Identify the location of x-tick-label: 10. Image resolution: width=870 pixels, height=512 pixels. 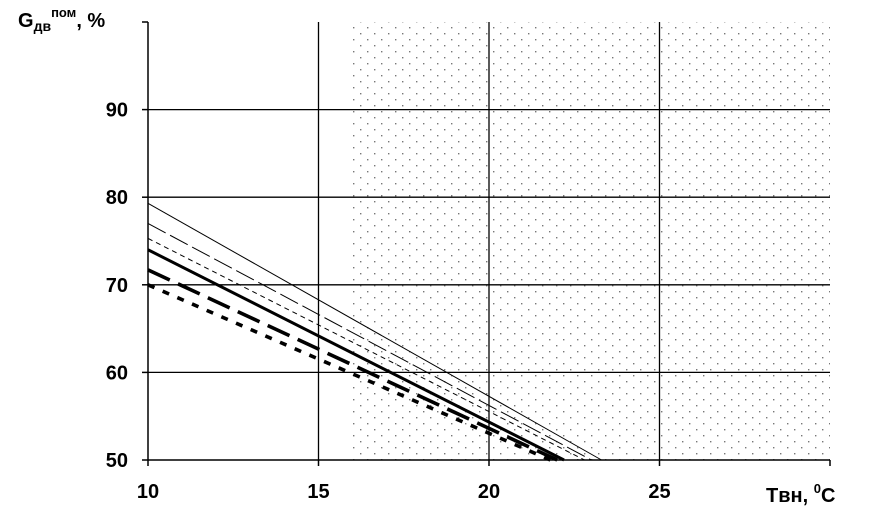
(148, 492).